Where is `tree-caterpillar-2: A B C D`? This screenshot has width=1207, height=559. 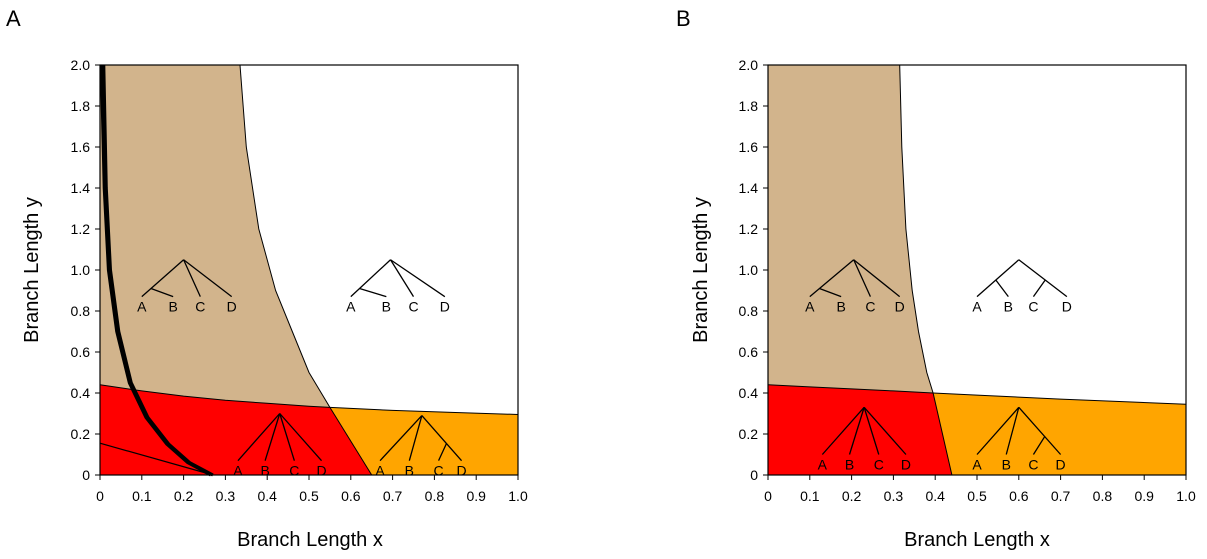
tree-caterpillar-2: A B C D is located at coordinates (398, 287).